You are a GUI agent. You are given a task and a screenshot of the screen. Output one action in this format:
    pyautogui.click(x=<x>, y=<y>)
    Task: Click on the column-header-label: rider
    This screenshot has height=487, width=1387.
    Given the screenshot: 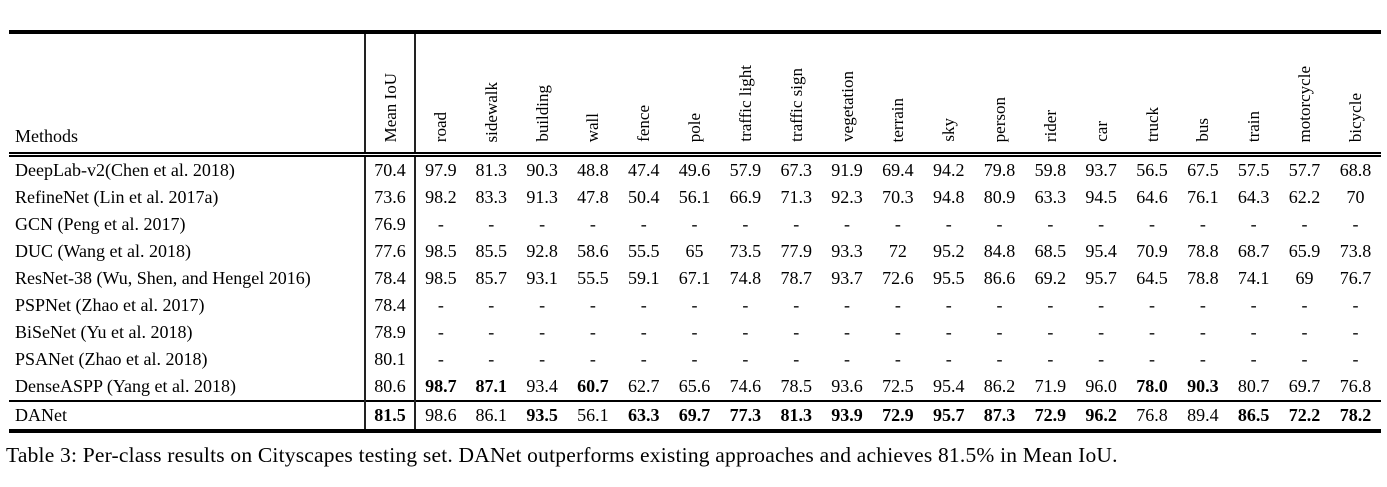 What is the action you would take?
    pyautogui.click(x=1050, y=125)
    